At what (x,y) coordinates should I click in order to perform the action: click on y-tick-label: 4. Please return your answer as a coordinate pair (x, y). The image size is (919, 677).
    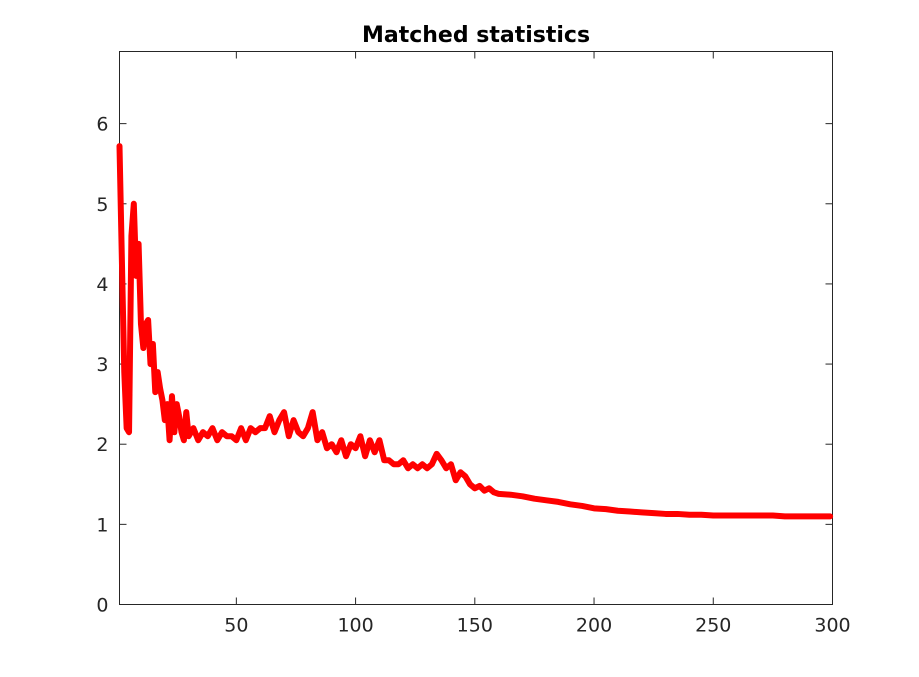
    Looking at the image, I should click on (102, 285).